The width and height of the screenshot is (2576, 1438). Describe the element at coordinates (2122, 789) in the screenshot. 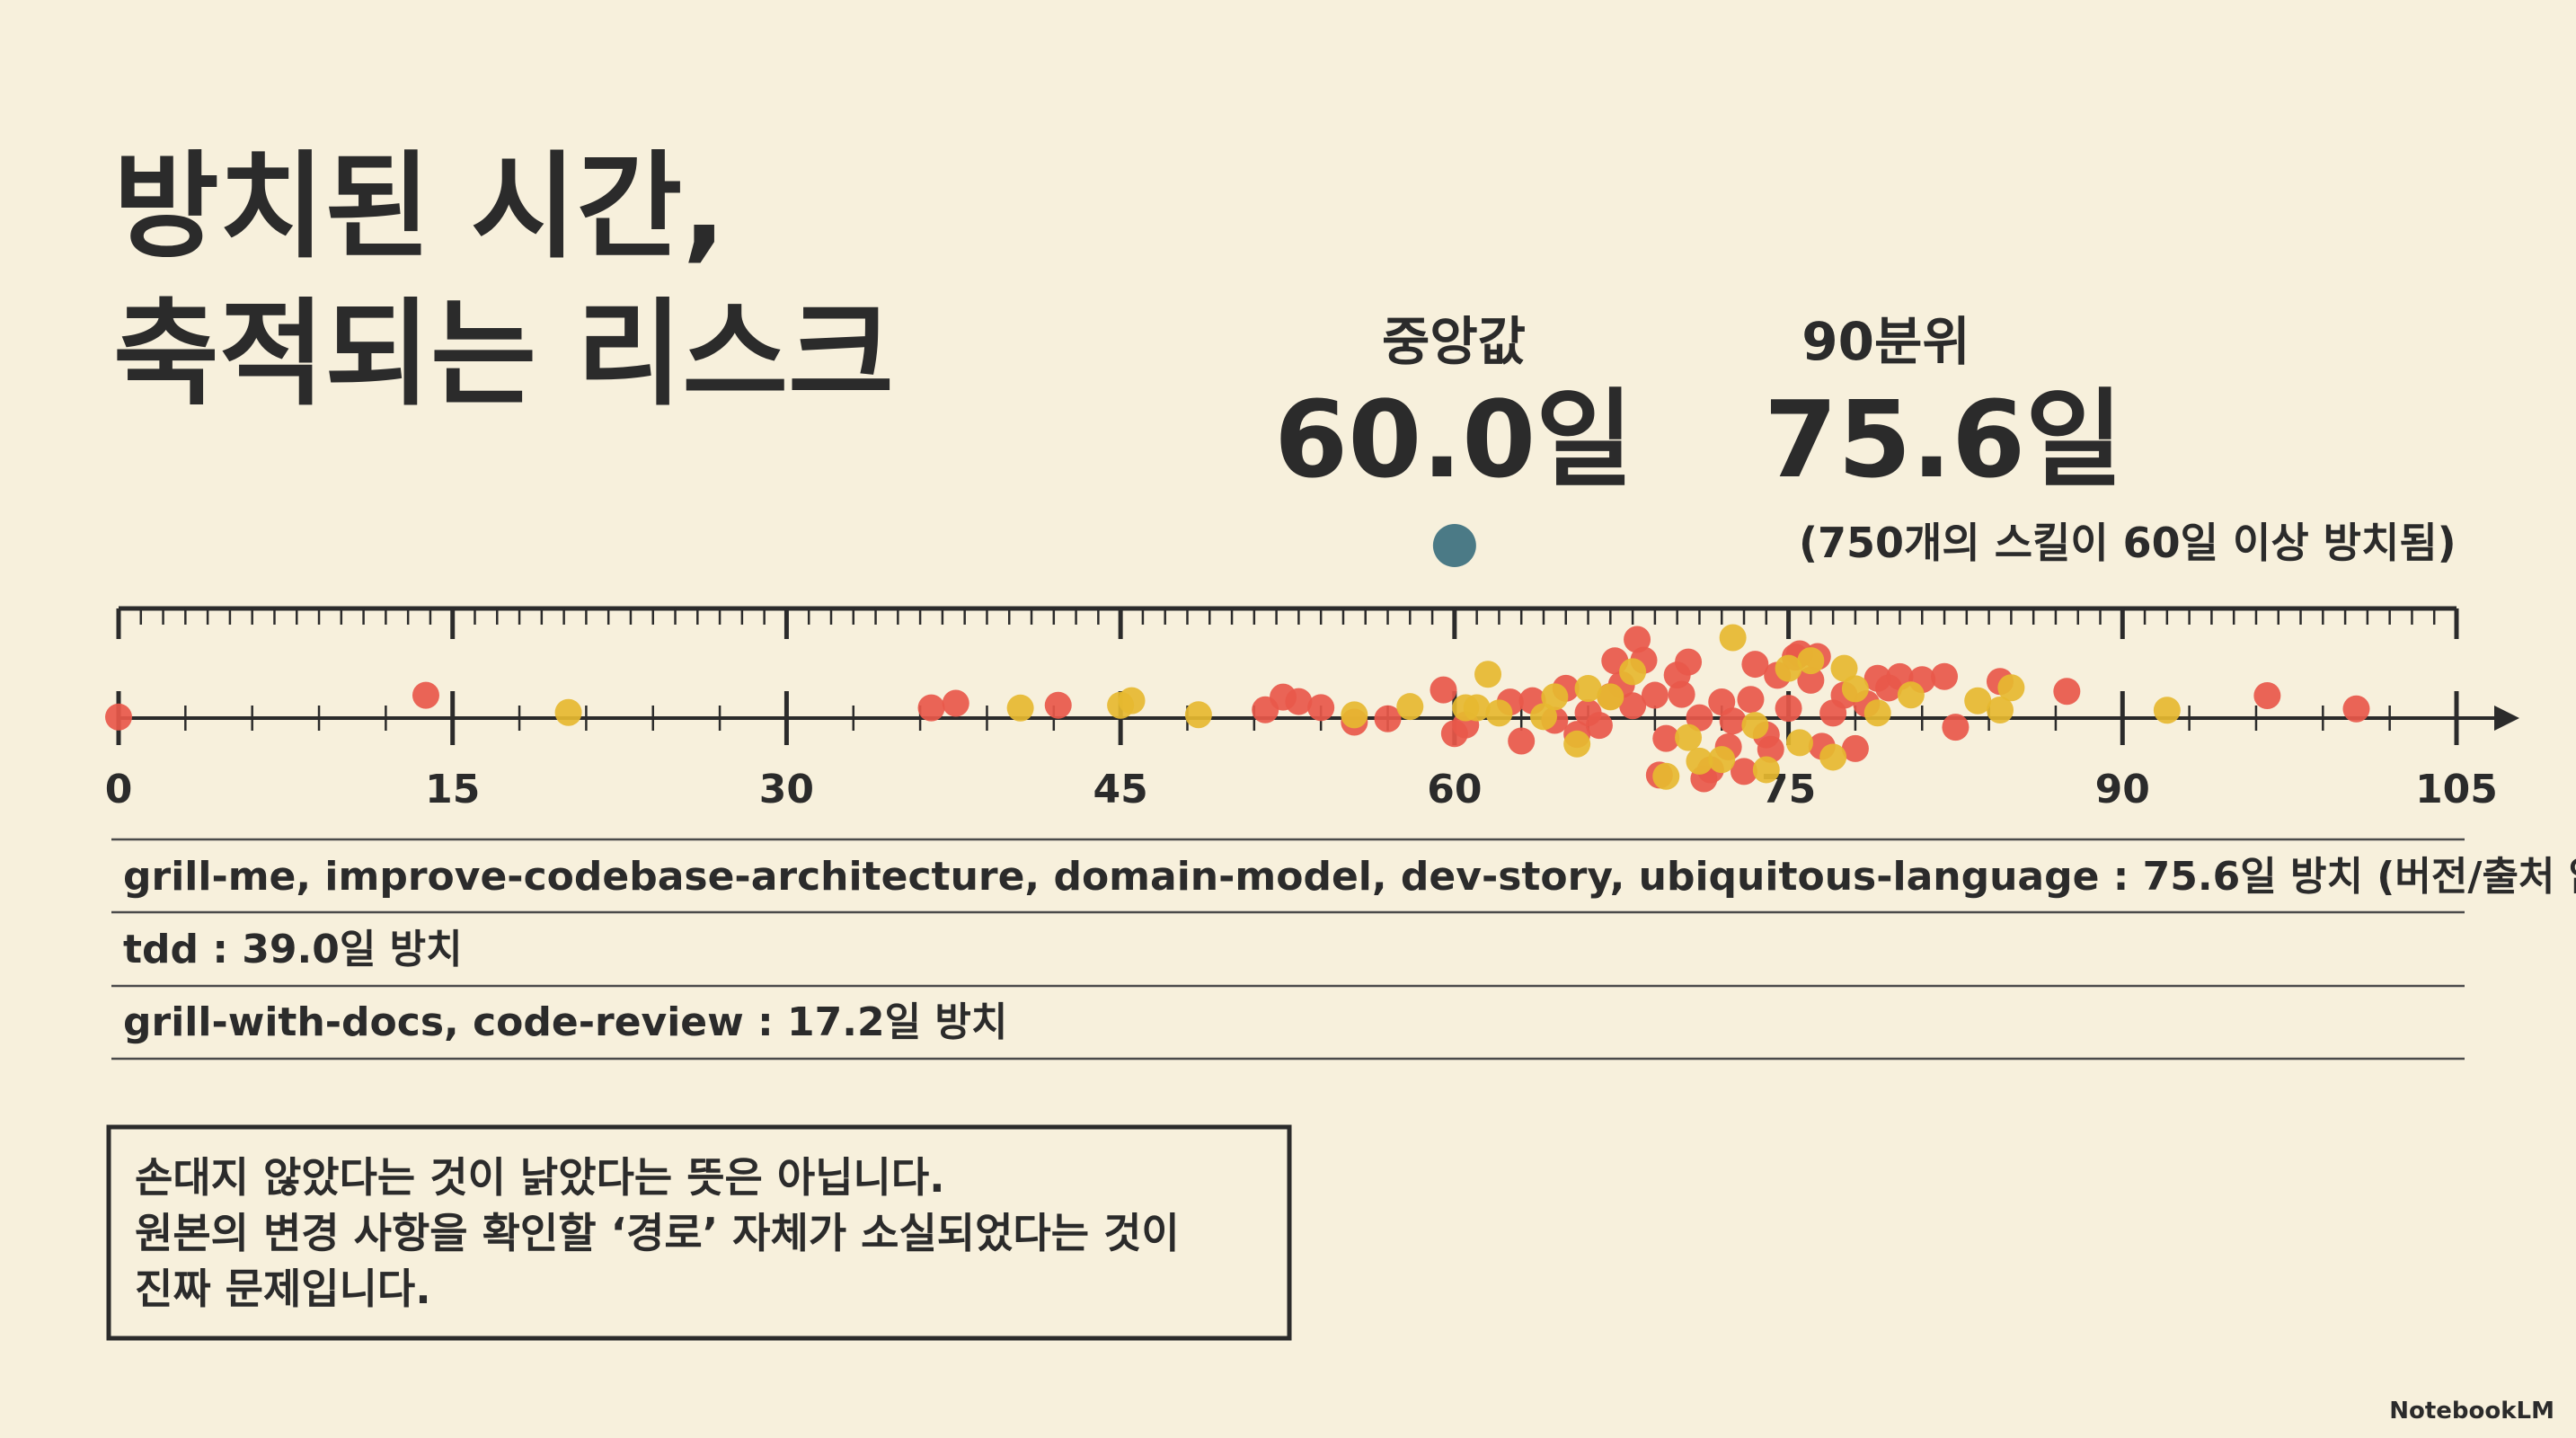

I see `x-tick-label: 90` at that location.